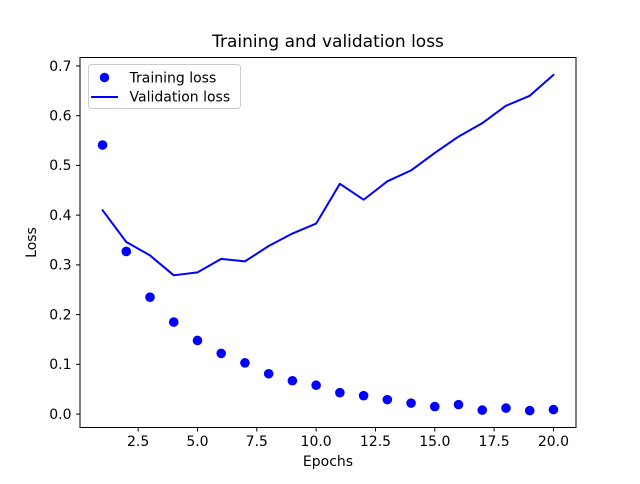 This screenshot has height=484, width=640. I want to click on legend-box, so click(164, 86).